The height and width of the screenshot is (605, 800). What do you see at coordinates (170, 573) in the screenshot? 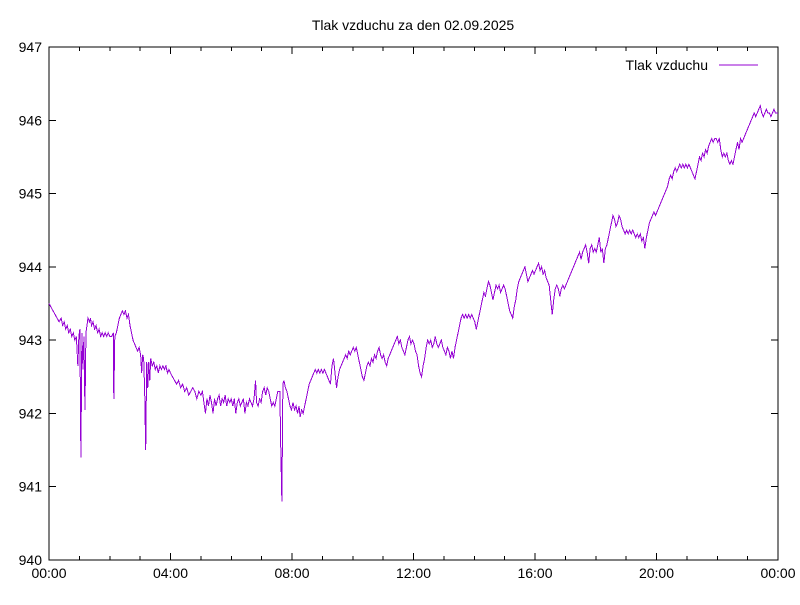
I see `x-axis-tick-label: 04:00` at bounding box center [170, 573].